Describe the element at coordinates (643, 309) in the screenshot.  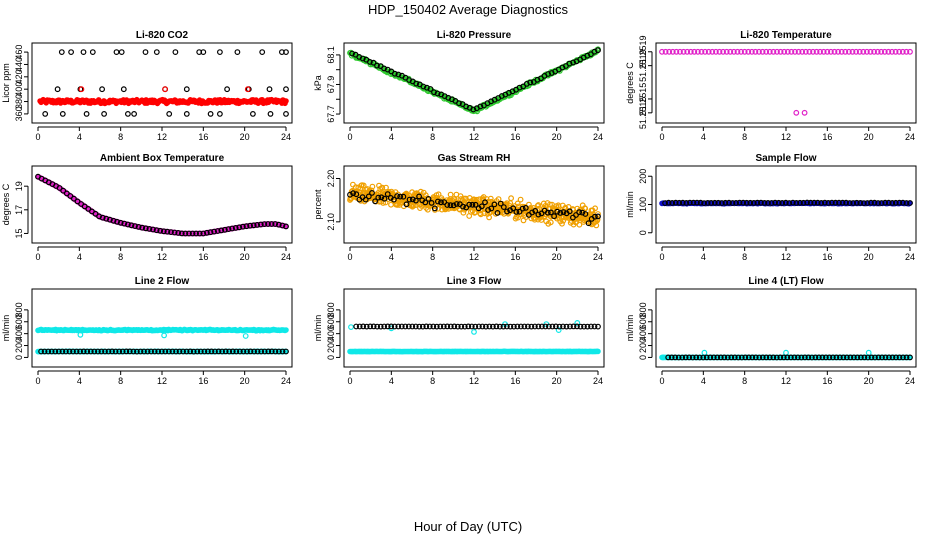
I see `y-tick-label: 800` at that location.